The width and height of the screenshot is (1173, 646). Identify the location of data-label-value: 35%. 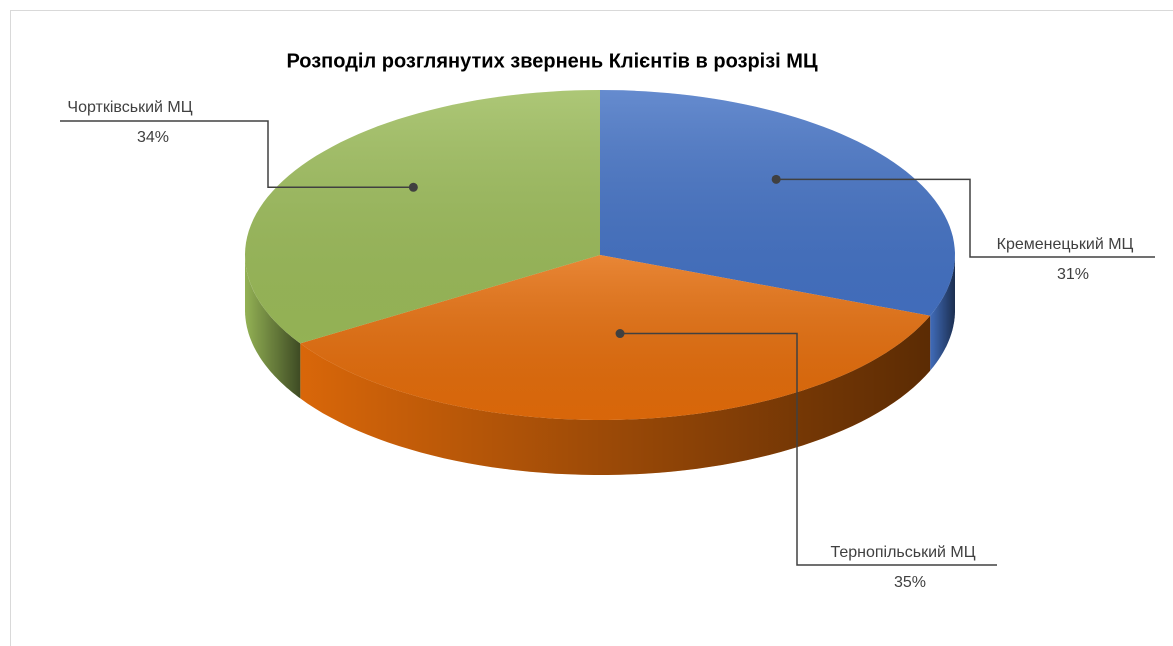
(910, 582).